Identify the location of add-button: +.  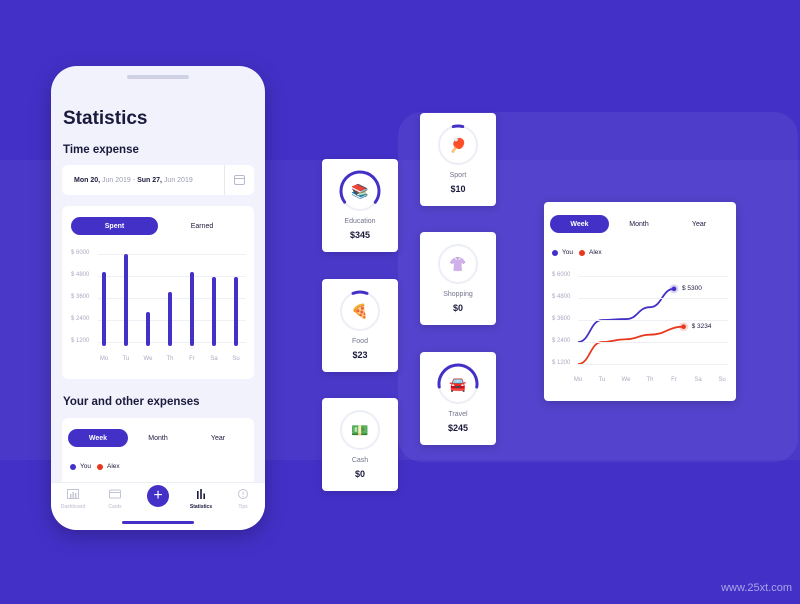
(158, 496).